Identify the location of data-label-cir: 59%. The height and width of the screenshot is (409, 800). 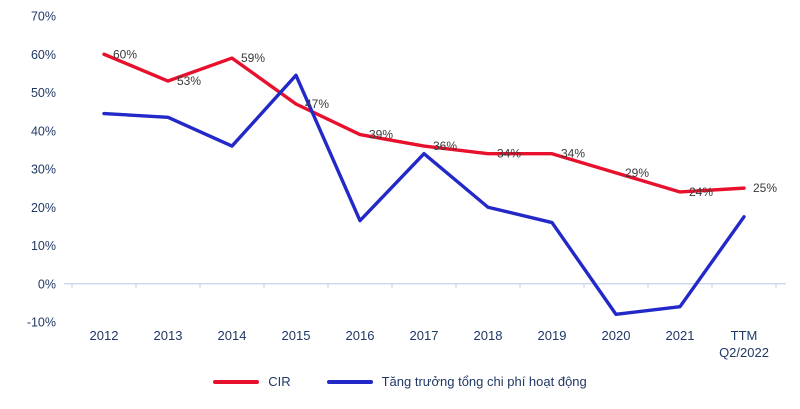
(253, 58).